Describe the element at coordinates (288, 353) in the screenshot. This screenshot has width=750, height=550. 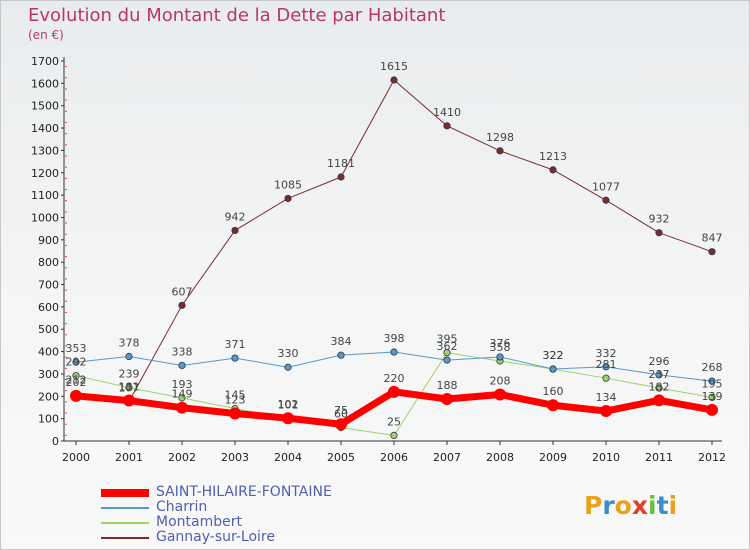
I see `data-label: 330` at that location.